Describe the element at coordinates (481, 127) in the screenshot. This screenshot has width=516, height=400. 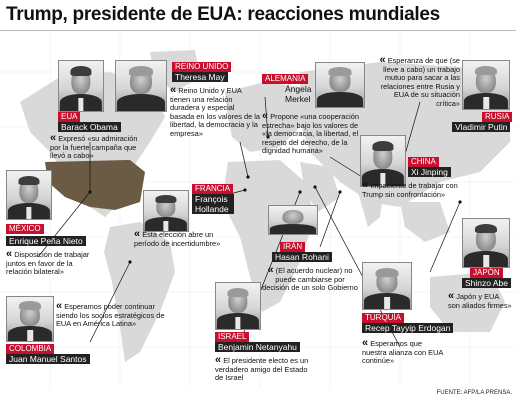
I see `putin-name-label: Vladimir Putin` at that location.